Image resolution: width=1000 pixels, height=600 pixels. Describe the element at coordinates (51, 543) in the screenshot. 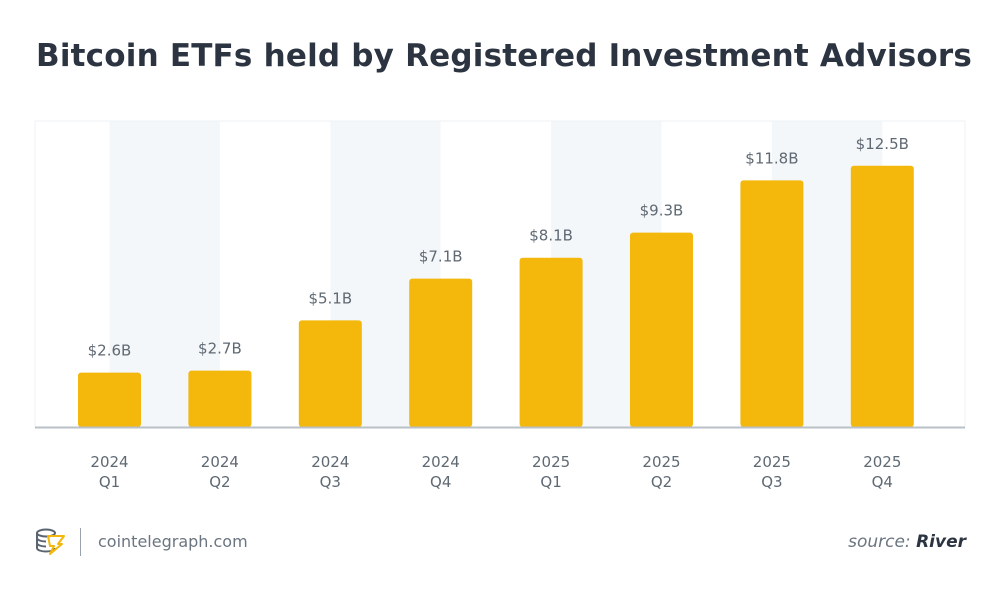

I see `cointelegraph-logo-icon` at that location.